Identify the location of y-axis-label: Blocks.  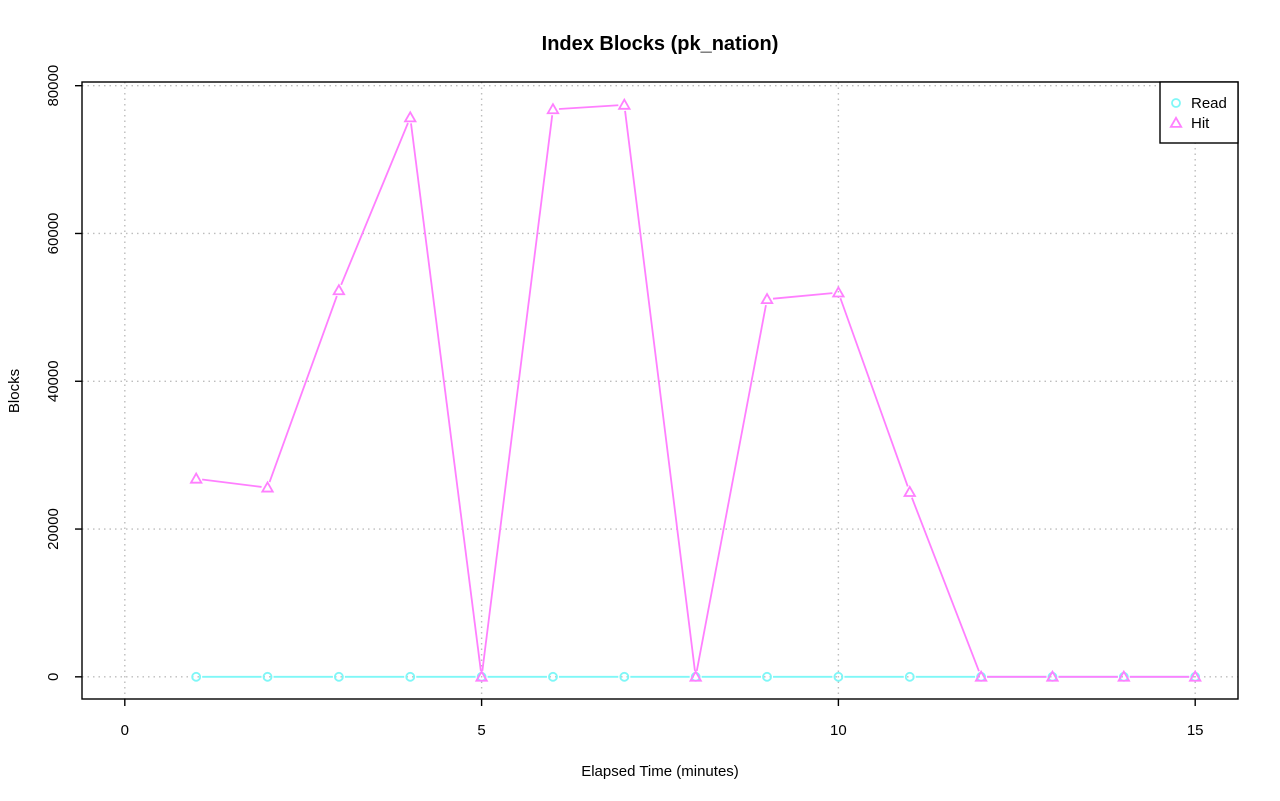
(14, 391).